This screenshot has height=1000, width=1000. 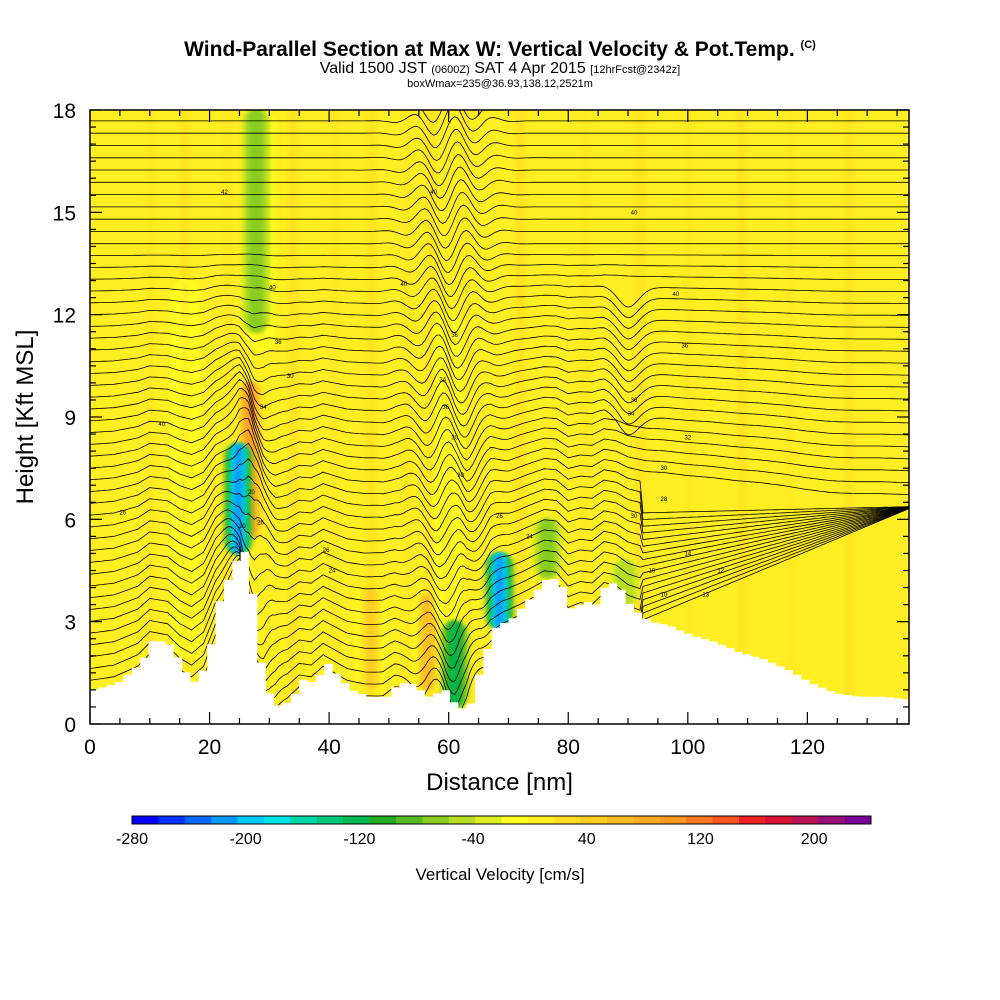 I want to click on contour-label: 28, so click(x=664, y=500).